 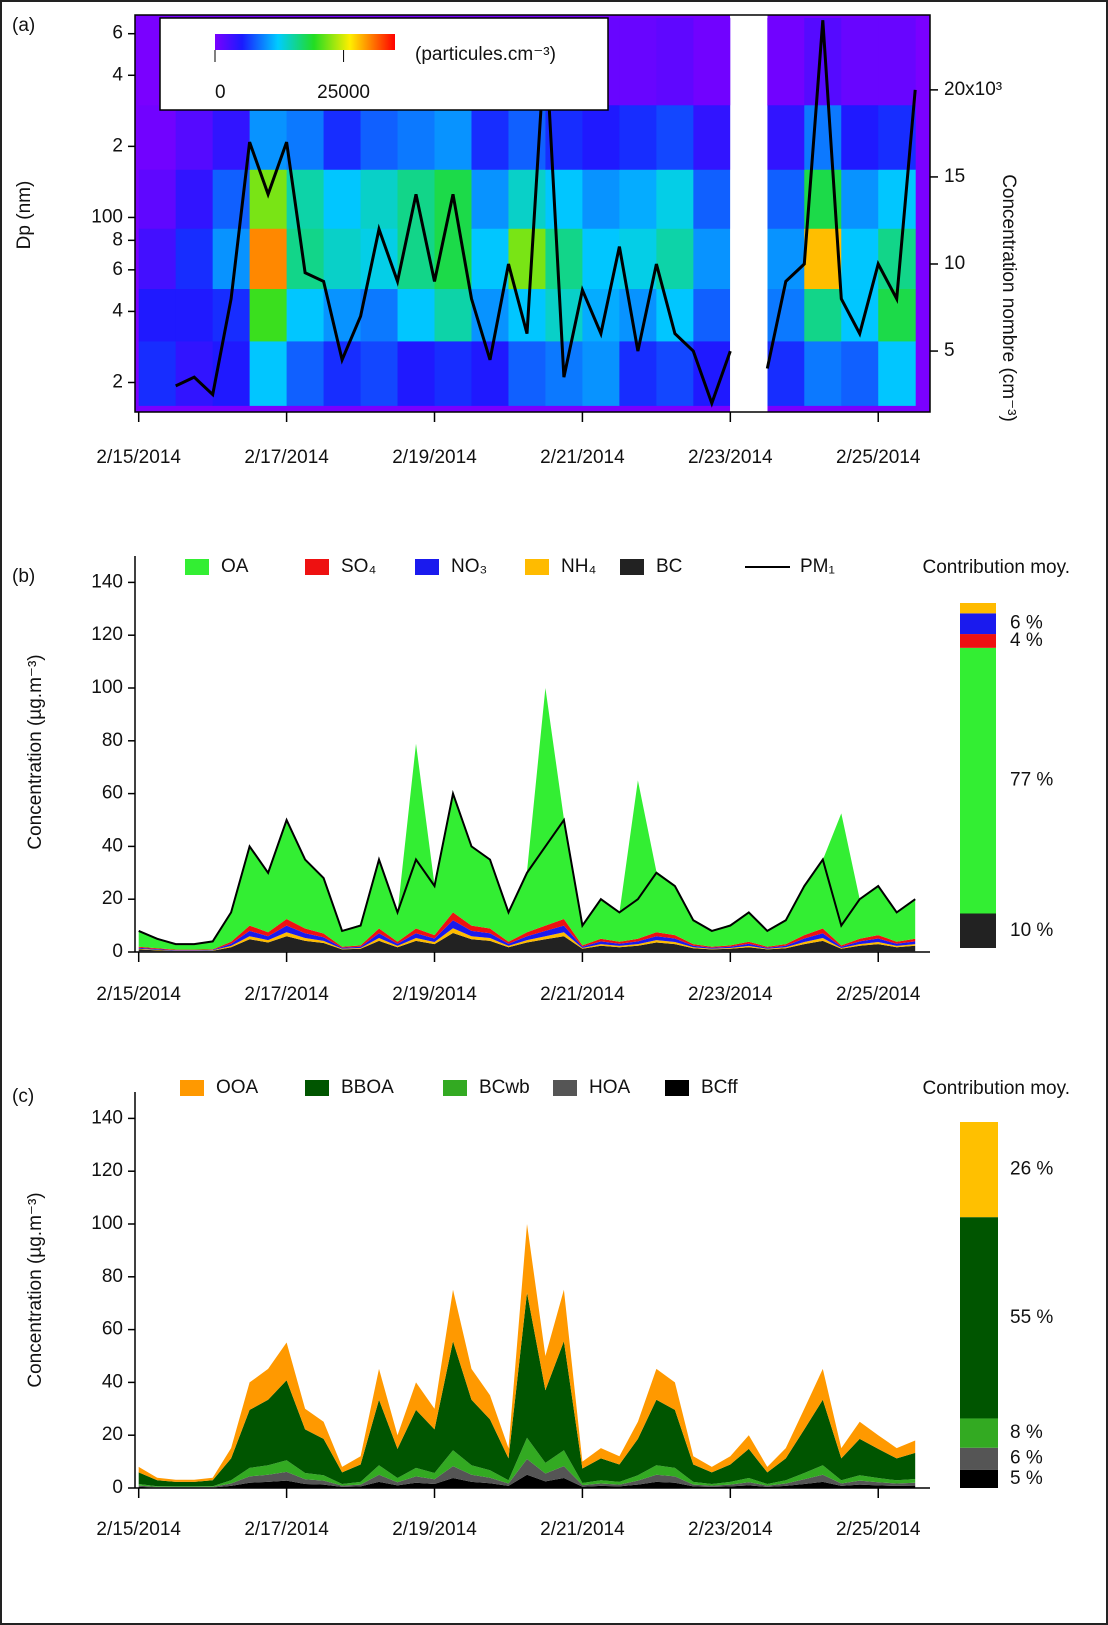 I want to click on y-tick-label: 6, so click(x=117, y=269).